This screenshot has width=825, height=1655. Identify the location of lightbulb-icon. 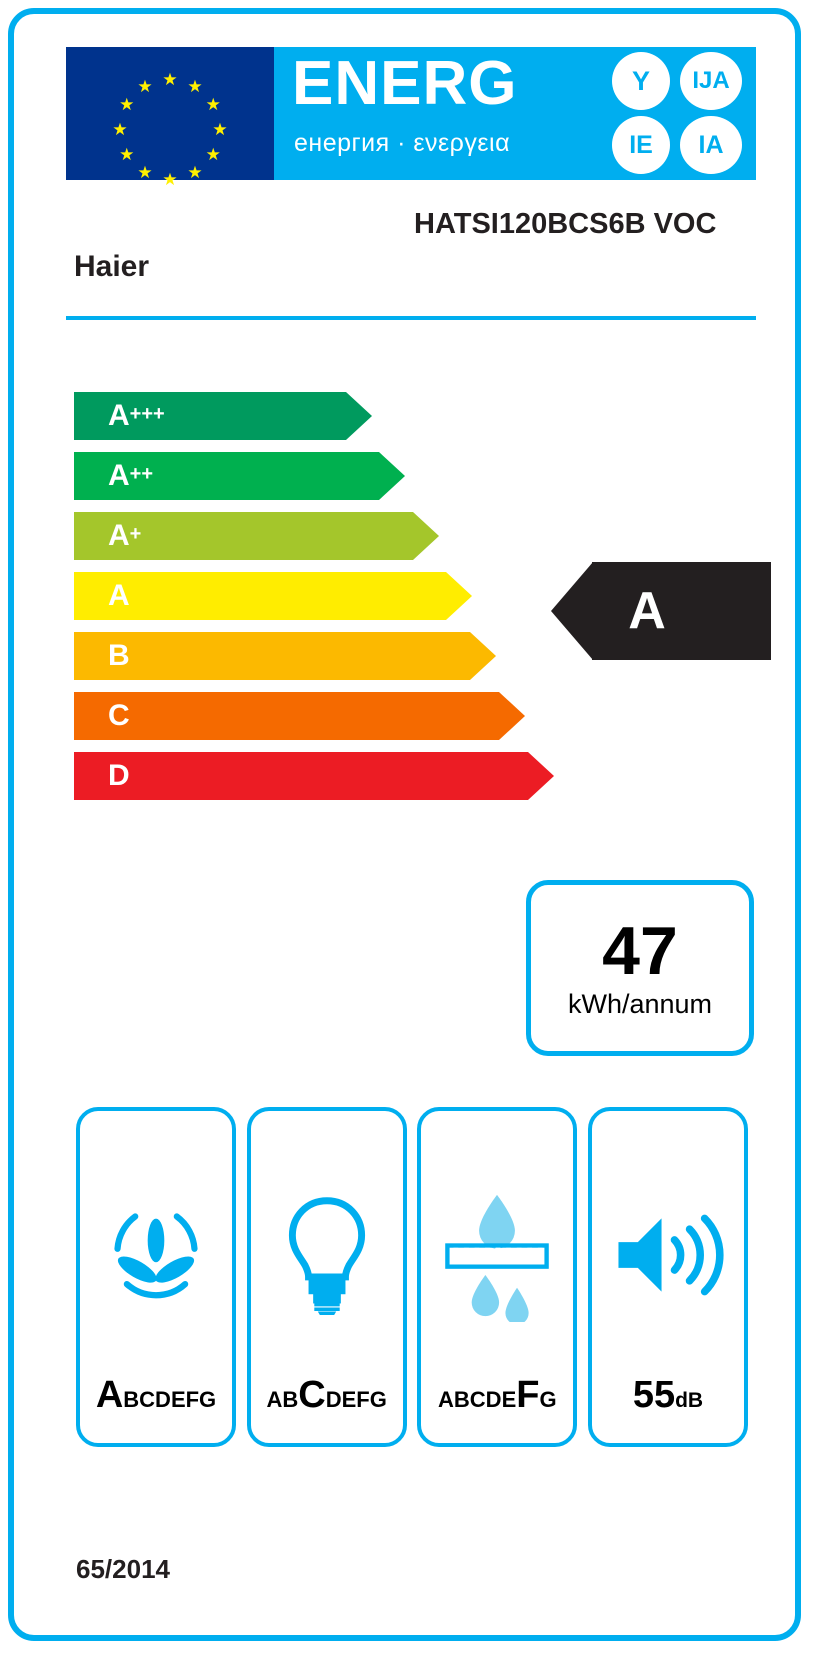
(327, 1255).